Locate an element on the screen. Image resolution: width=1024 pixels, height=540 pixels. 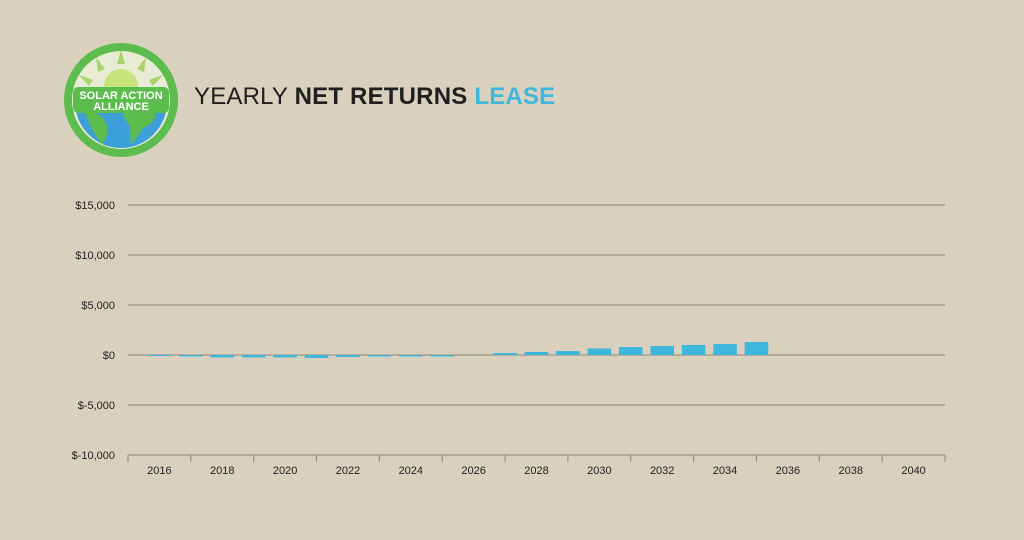
bar-2017 is located at coordinates (191, 356).